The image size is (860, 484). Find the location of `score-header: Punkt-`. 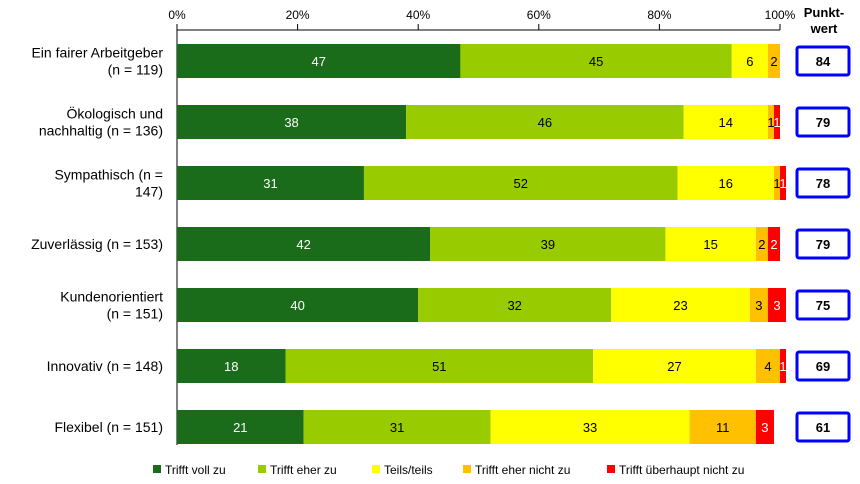

score-header: Punkt- is located at coordinates (824, 12).